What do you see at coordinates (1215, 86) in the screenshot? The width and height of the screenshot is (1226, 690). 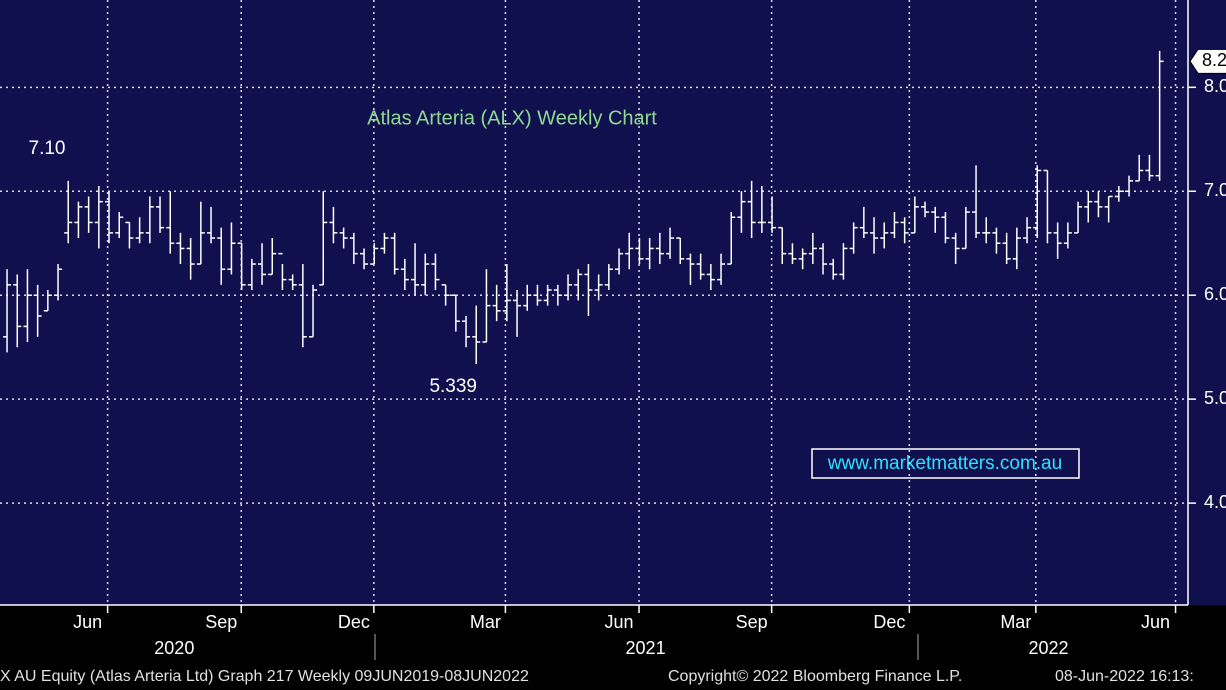 I see `y-tick-label: 8.00` at bounding box center [1215, 86].